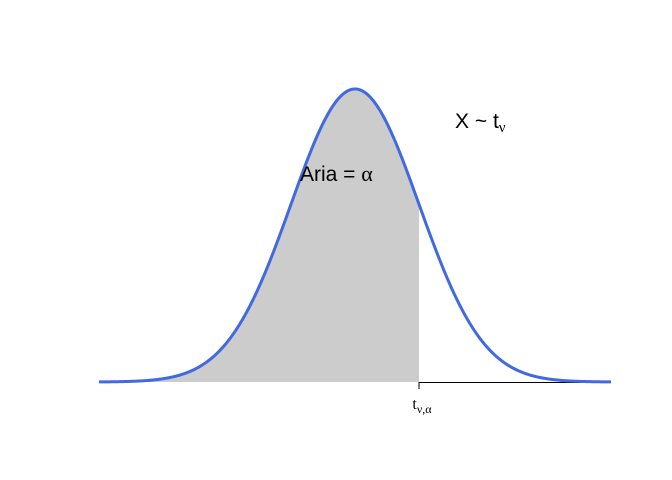 The image size is (672, 480). Describe the element at coordinates (367, 173) in the screenshot. I see `alpha-symbol: α` at that location.